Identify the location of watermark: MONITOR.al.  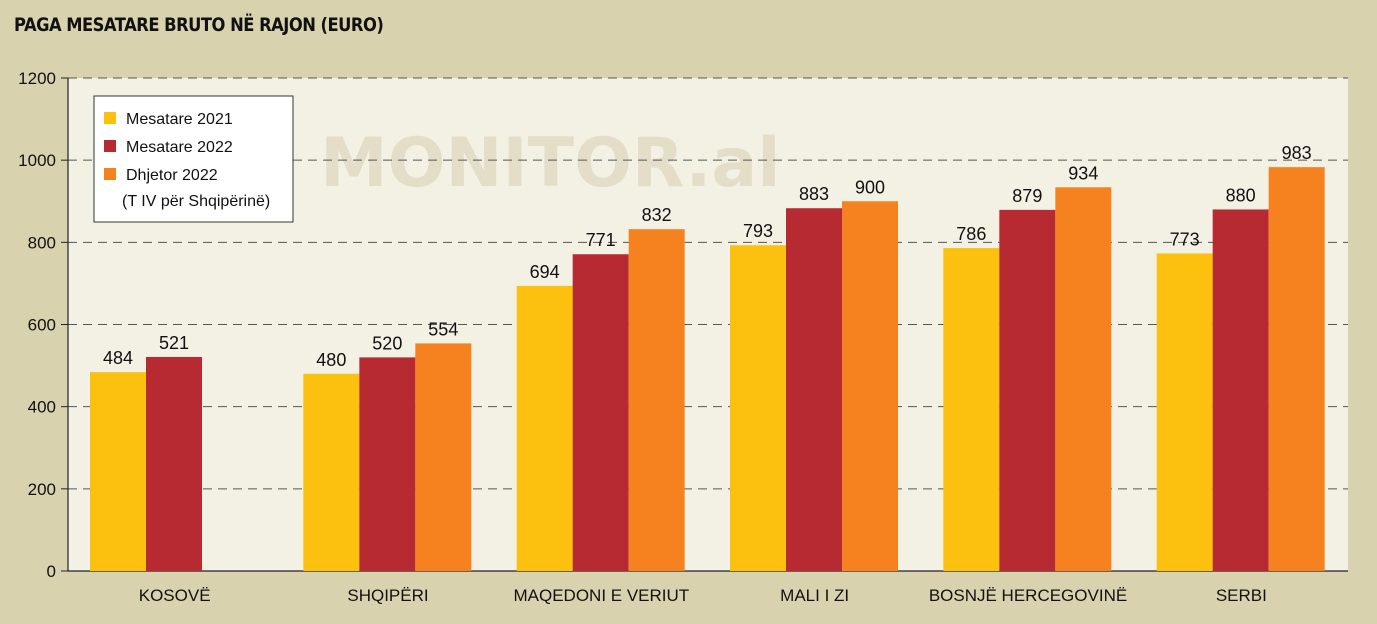
(550, 163).